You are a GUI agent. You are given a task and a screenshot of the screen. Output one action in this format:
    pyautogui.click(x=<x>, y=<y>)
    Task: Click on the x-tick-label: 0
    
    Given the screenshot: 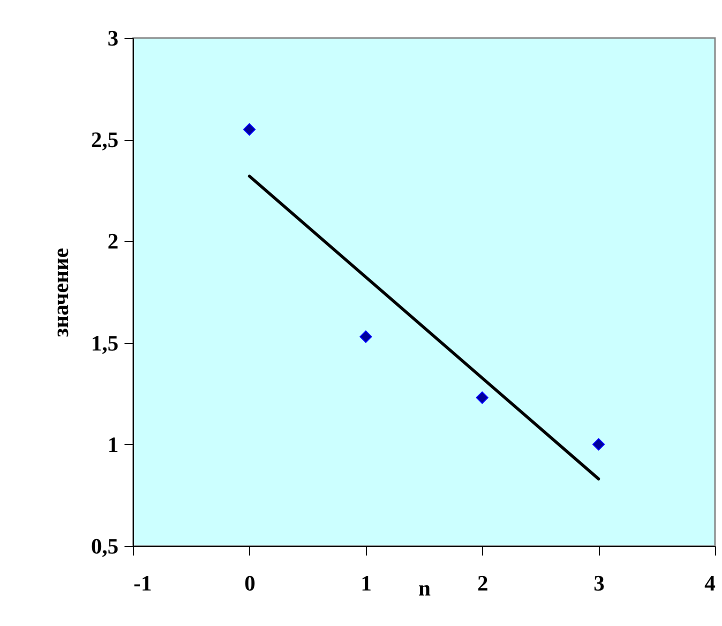 What is the action you would take?
    pyautogui.click(x=250, y=583)
    